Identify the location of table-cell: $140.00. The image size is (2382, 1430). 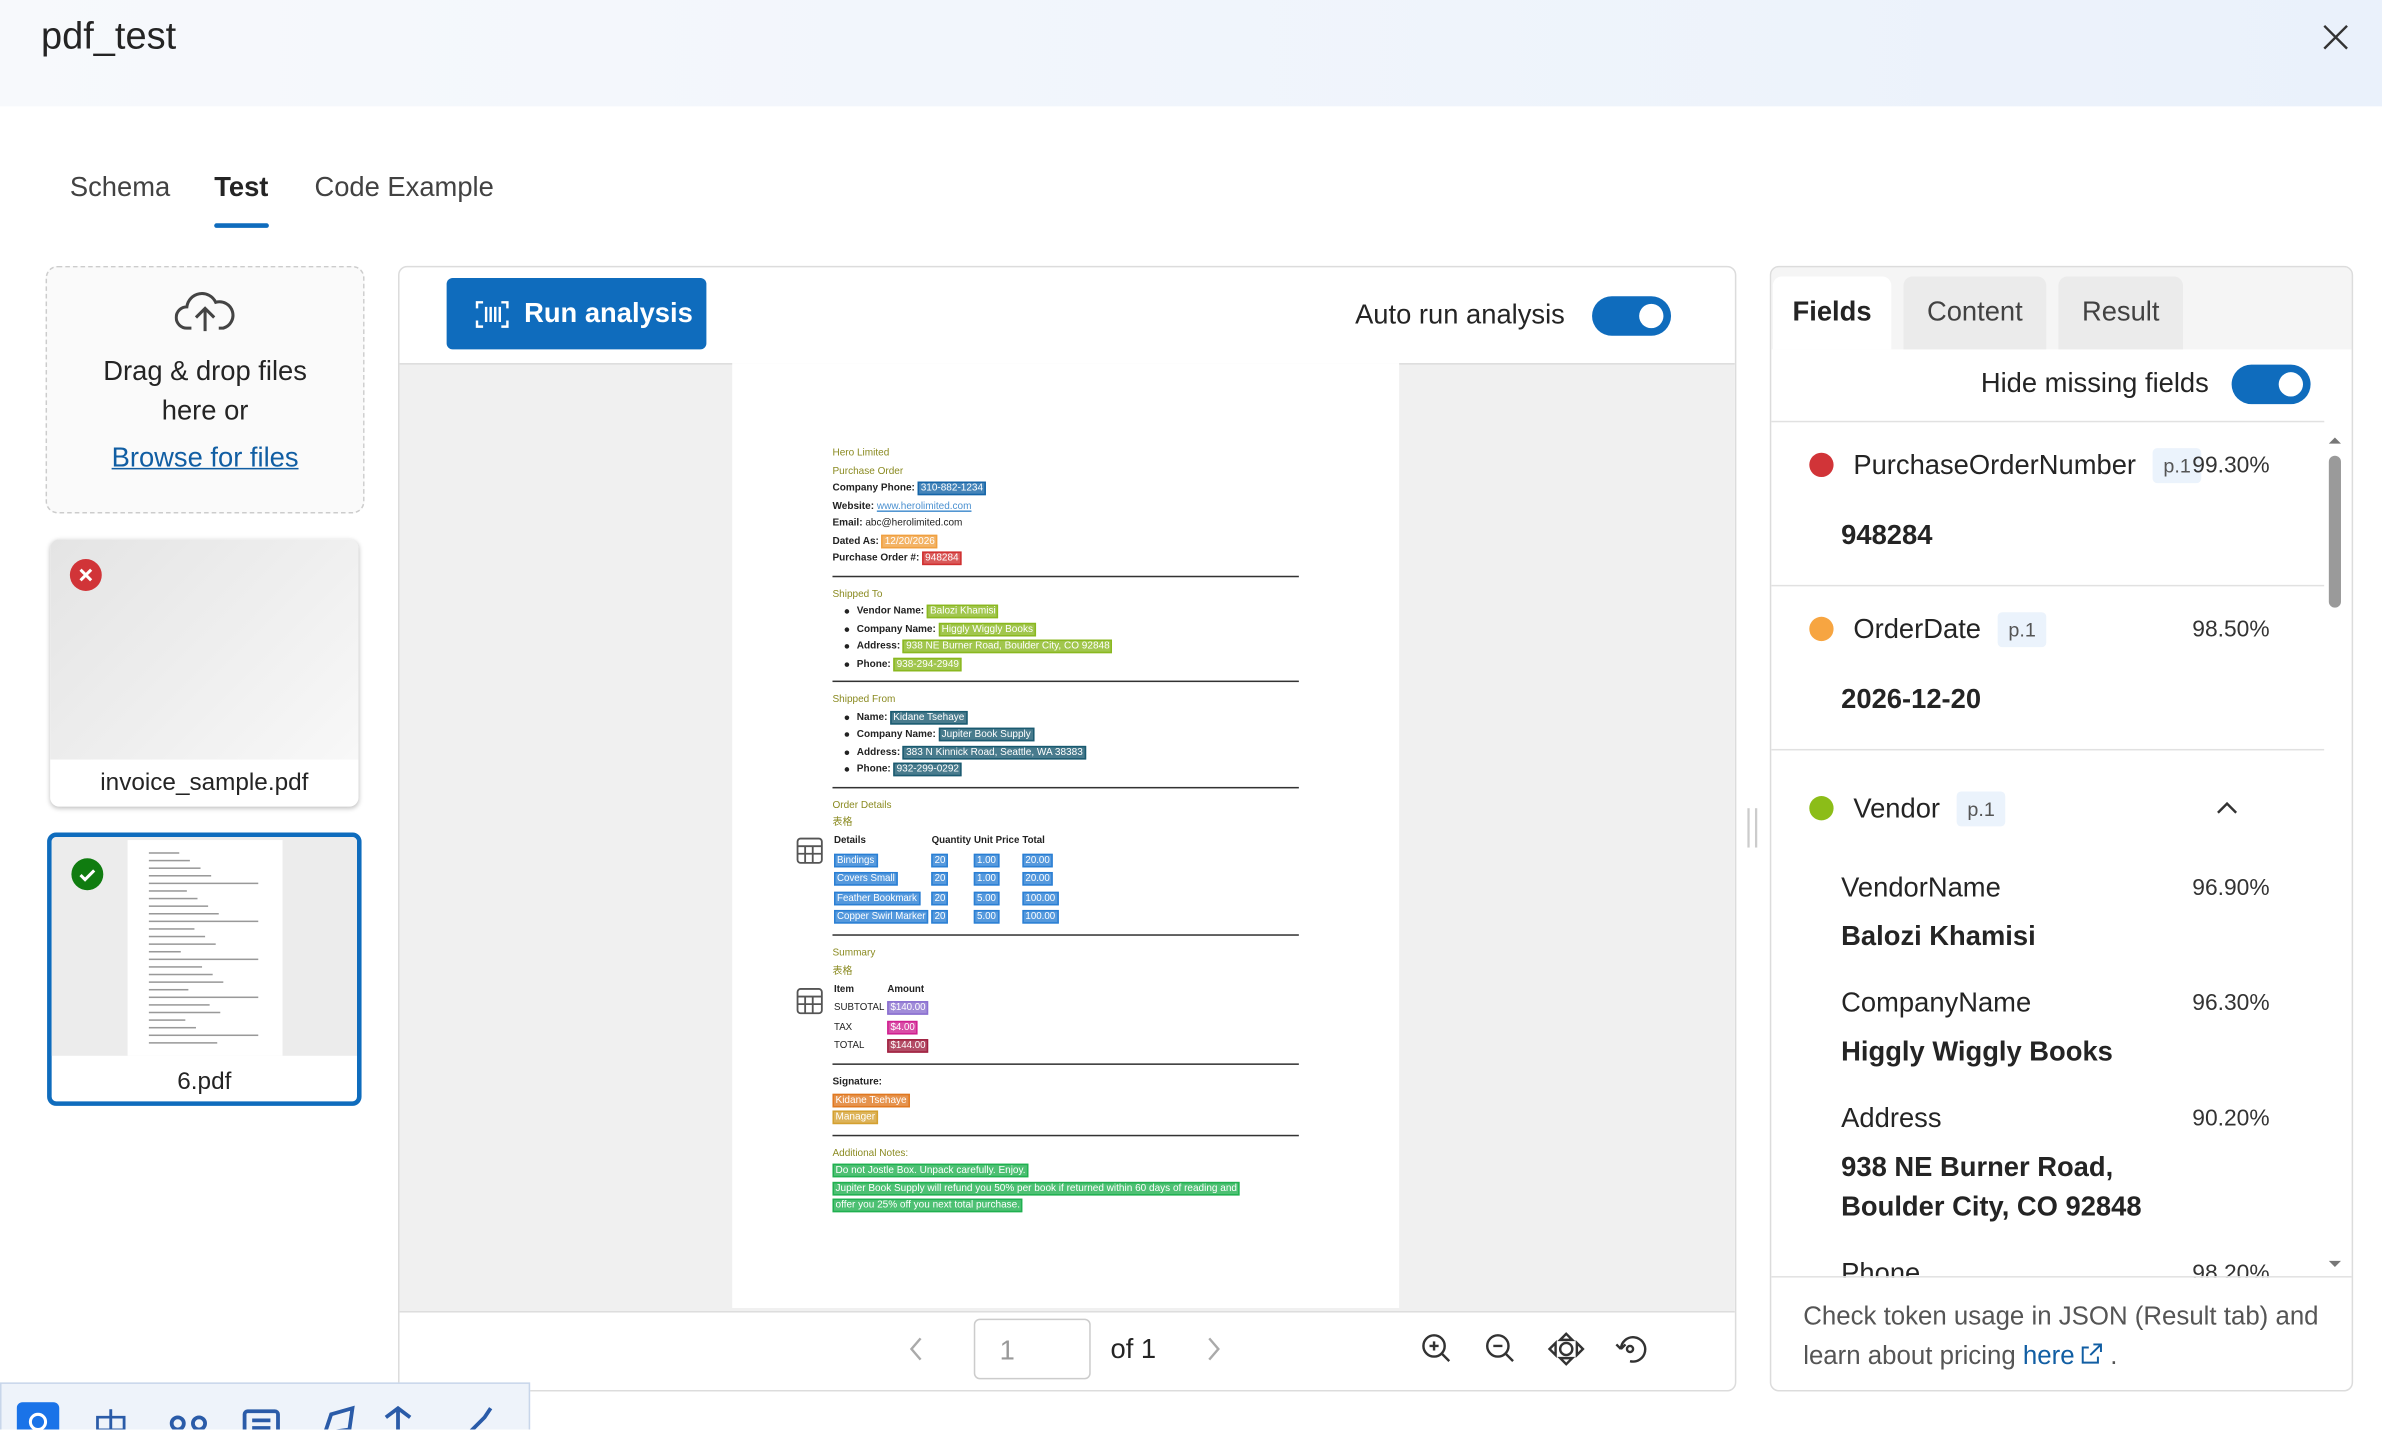
(908, 1008).